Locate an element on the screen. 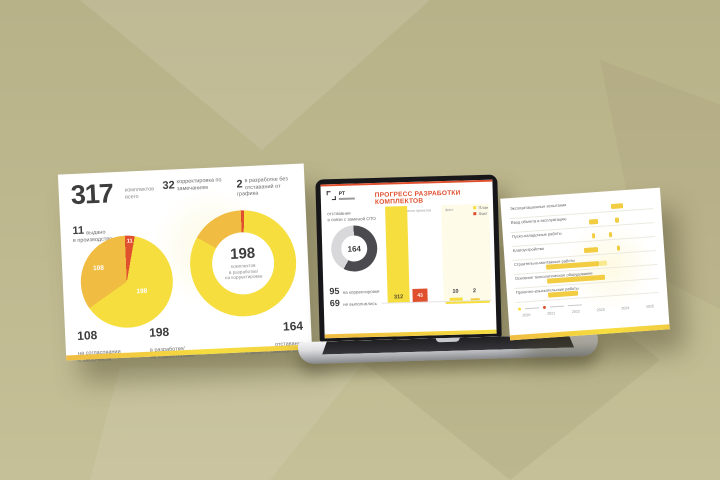  gantt-row-label: Пуско-наладочные работы is located at coordinates (536, 235).